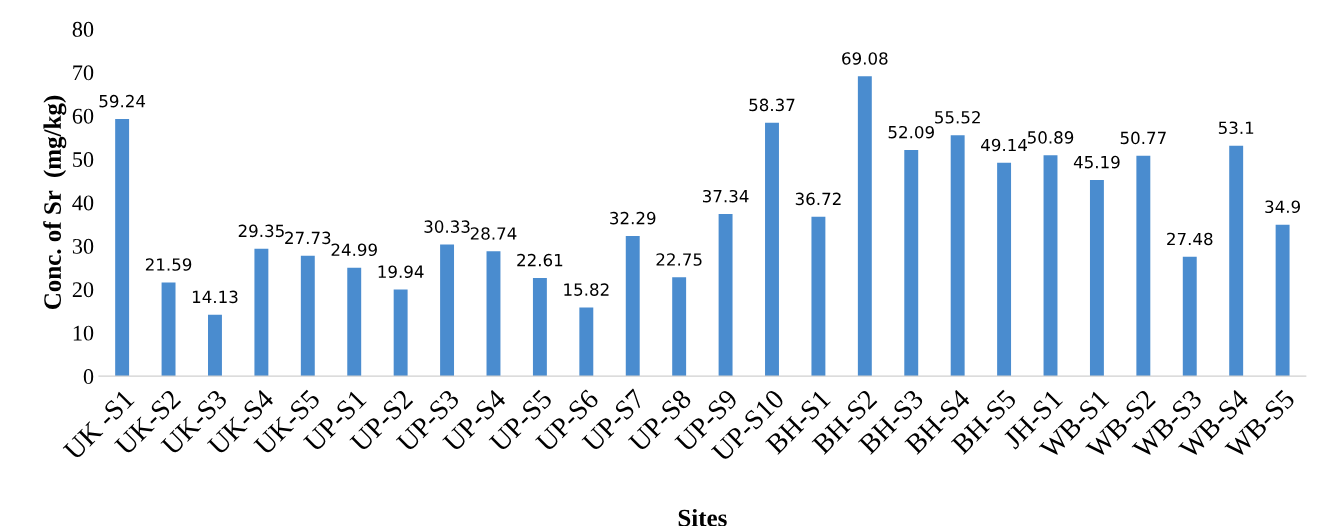 The height and width of the screenshot is (526, 1319). What do you see at coordinates (911, 132) in the screenshot?
I see `data-label: 52.09` at bounding box center [911, 132].